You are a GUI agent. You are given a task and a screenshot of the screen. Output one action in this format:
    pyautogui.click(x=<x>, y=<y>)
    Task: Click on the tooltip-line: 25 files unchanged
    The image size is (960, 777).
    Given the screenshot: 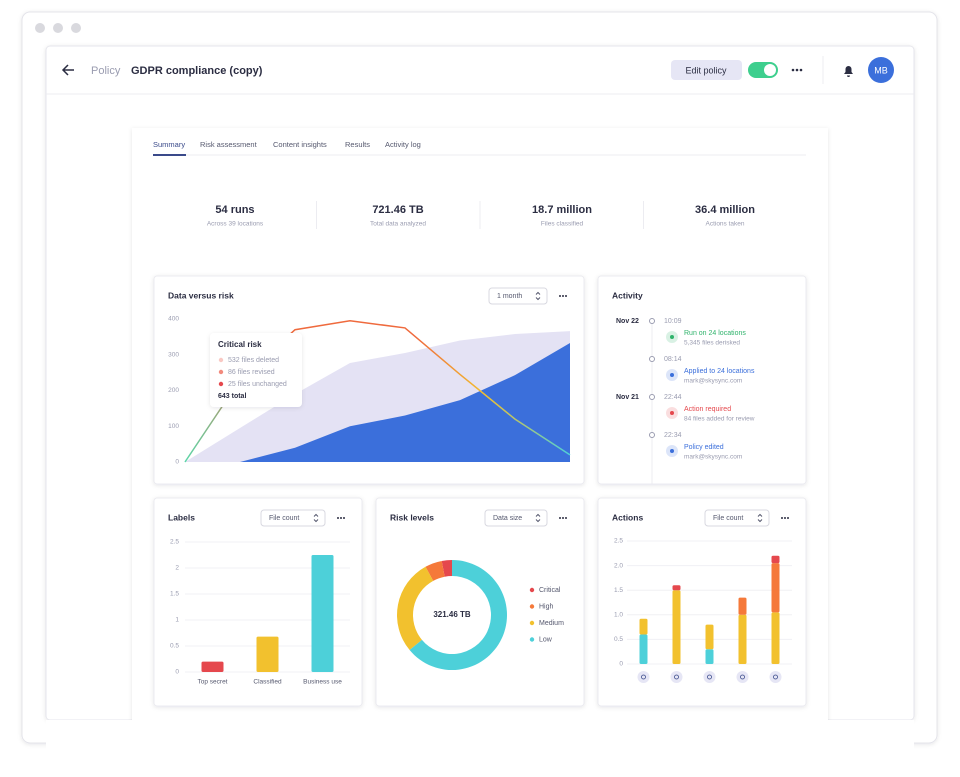 What is the action you would take?
    pyautogui.click(x=257, y=384)
    